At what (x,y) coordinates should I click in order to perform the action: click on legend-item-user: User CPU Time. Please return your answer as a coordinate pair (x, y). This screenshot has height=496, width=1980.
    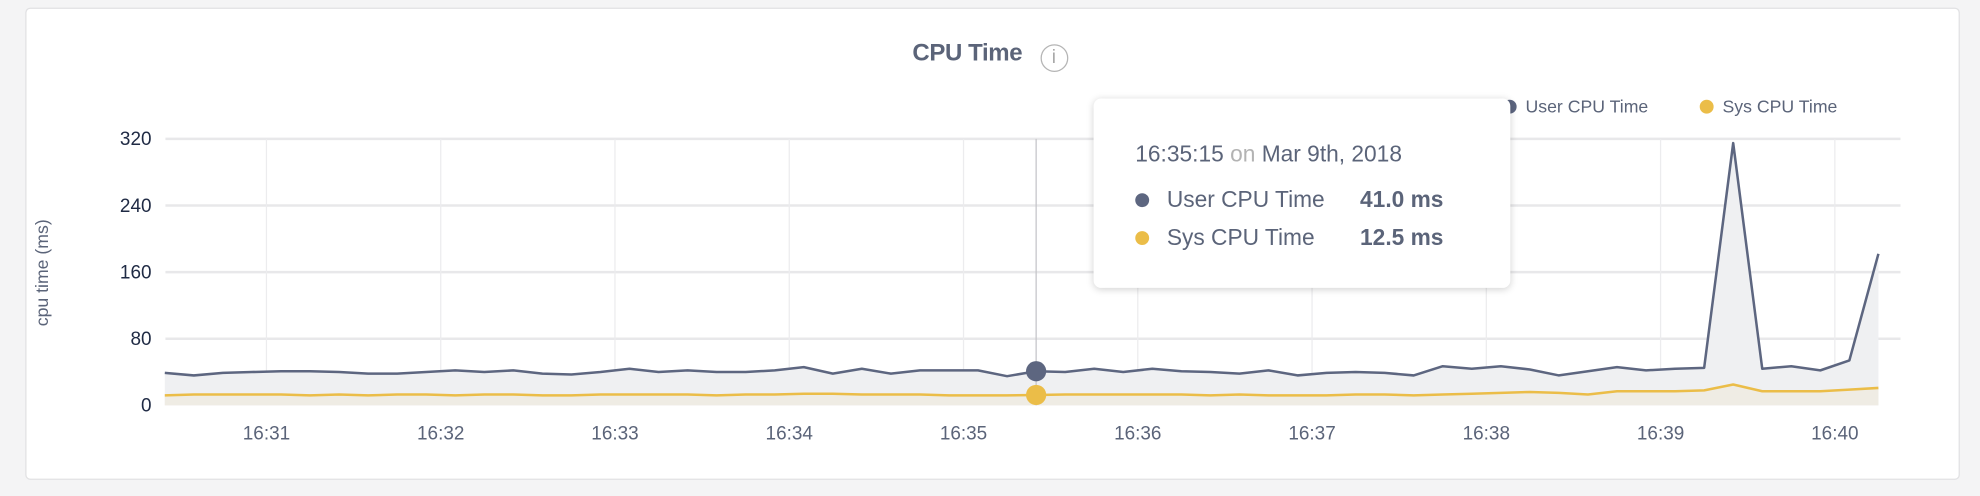
    Looking at the image, I should click on (1575, 106).